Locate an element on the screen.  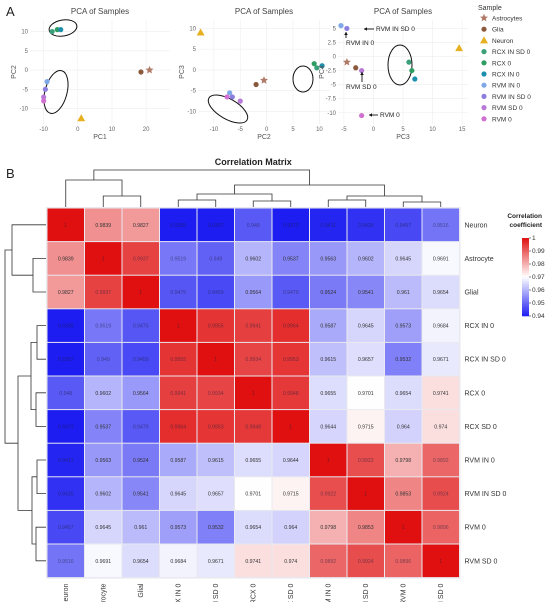
col-label-rcx-sd-0: RCX SD 0 is located at coordinates (291, 593).